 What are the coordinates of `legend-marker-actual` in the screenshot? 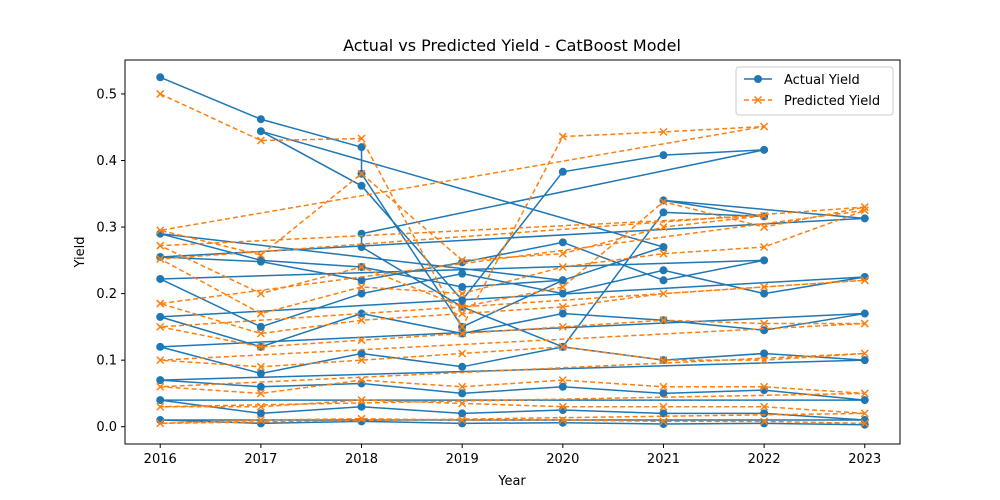 It's located at (758, 79).